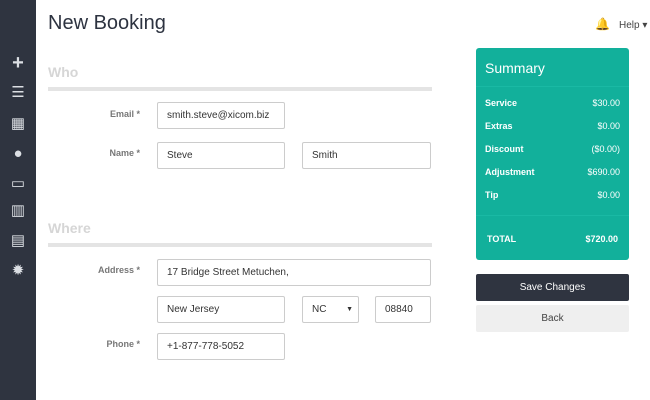  I want to click on sidebar: + ☰ ▦ ● ▭ ▥ ▤ ✹, so click(18, 200).